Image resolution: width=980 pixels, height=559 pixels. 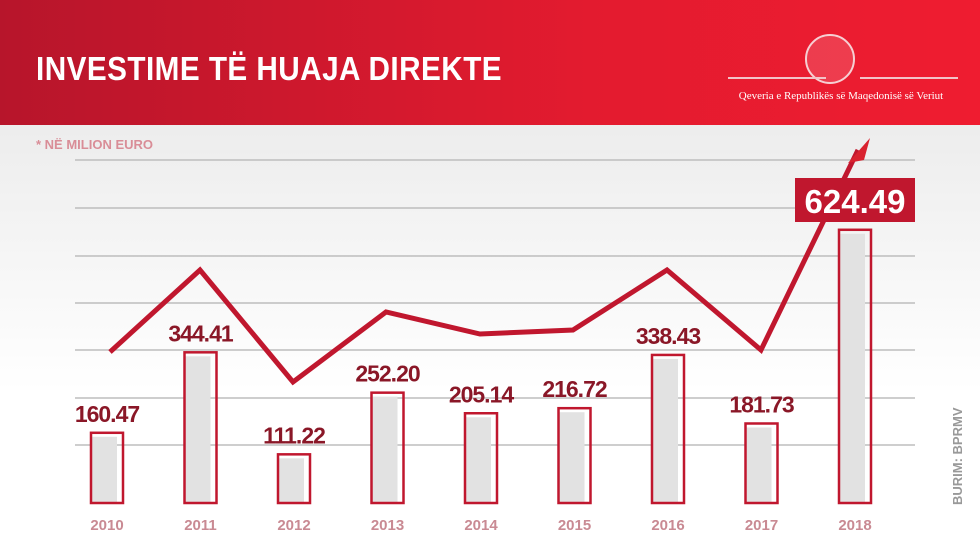 I want to click on x-tick-label: 2018, so click(x=854, y=525).